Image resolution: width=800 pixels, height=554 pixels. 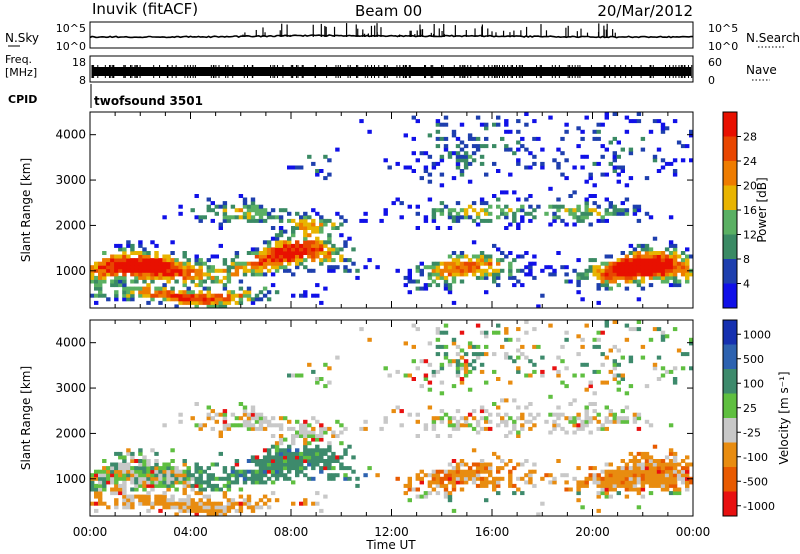 What do you see at coordinates (755, 481) in the screenshot?
I see `velocity-colorbar-tick-label: -500` at bounding box center [755, 481].